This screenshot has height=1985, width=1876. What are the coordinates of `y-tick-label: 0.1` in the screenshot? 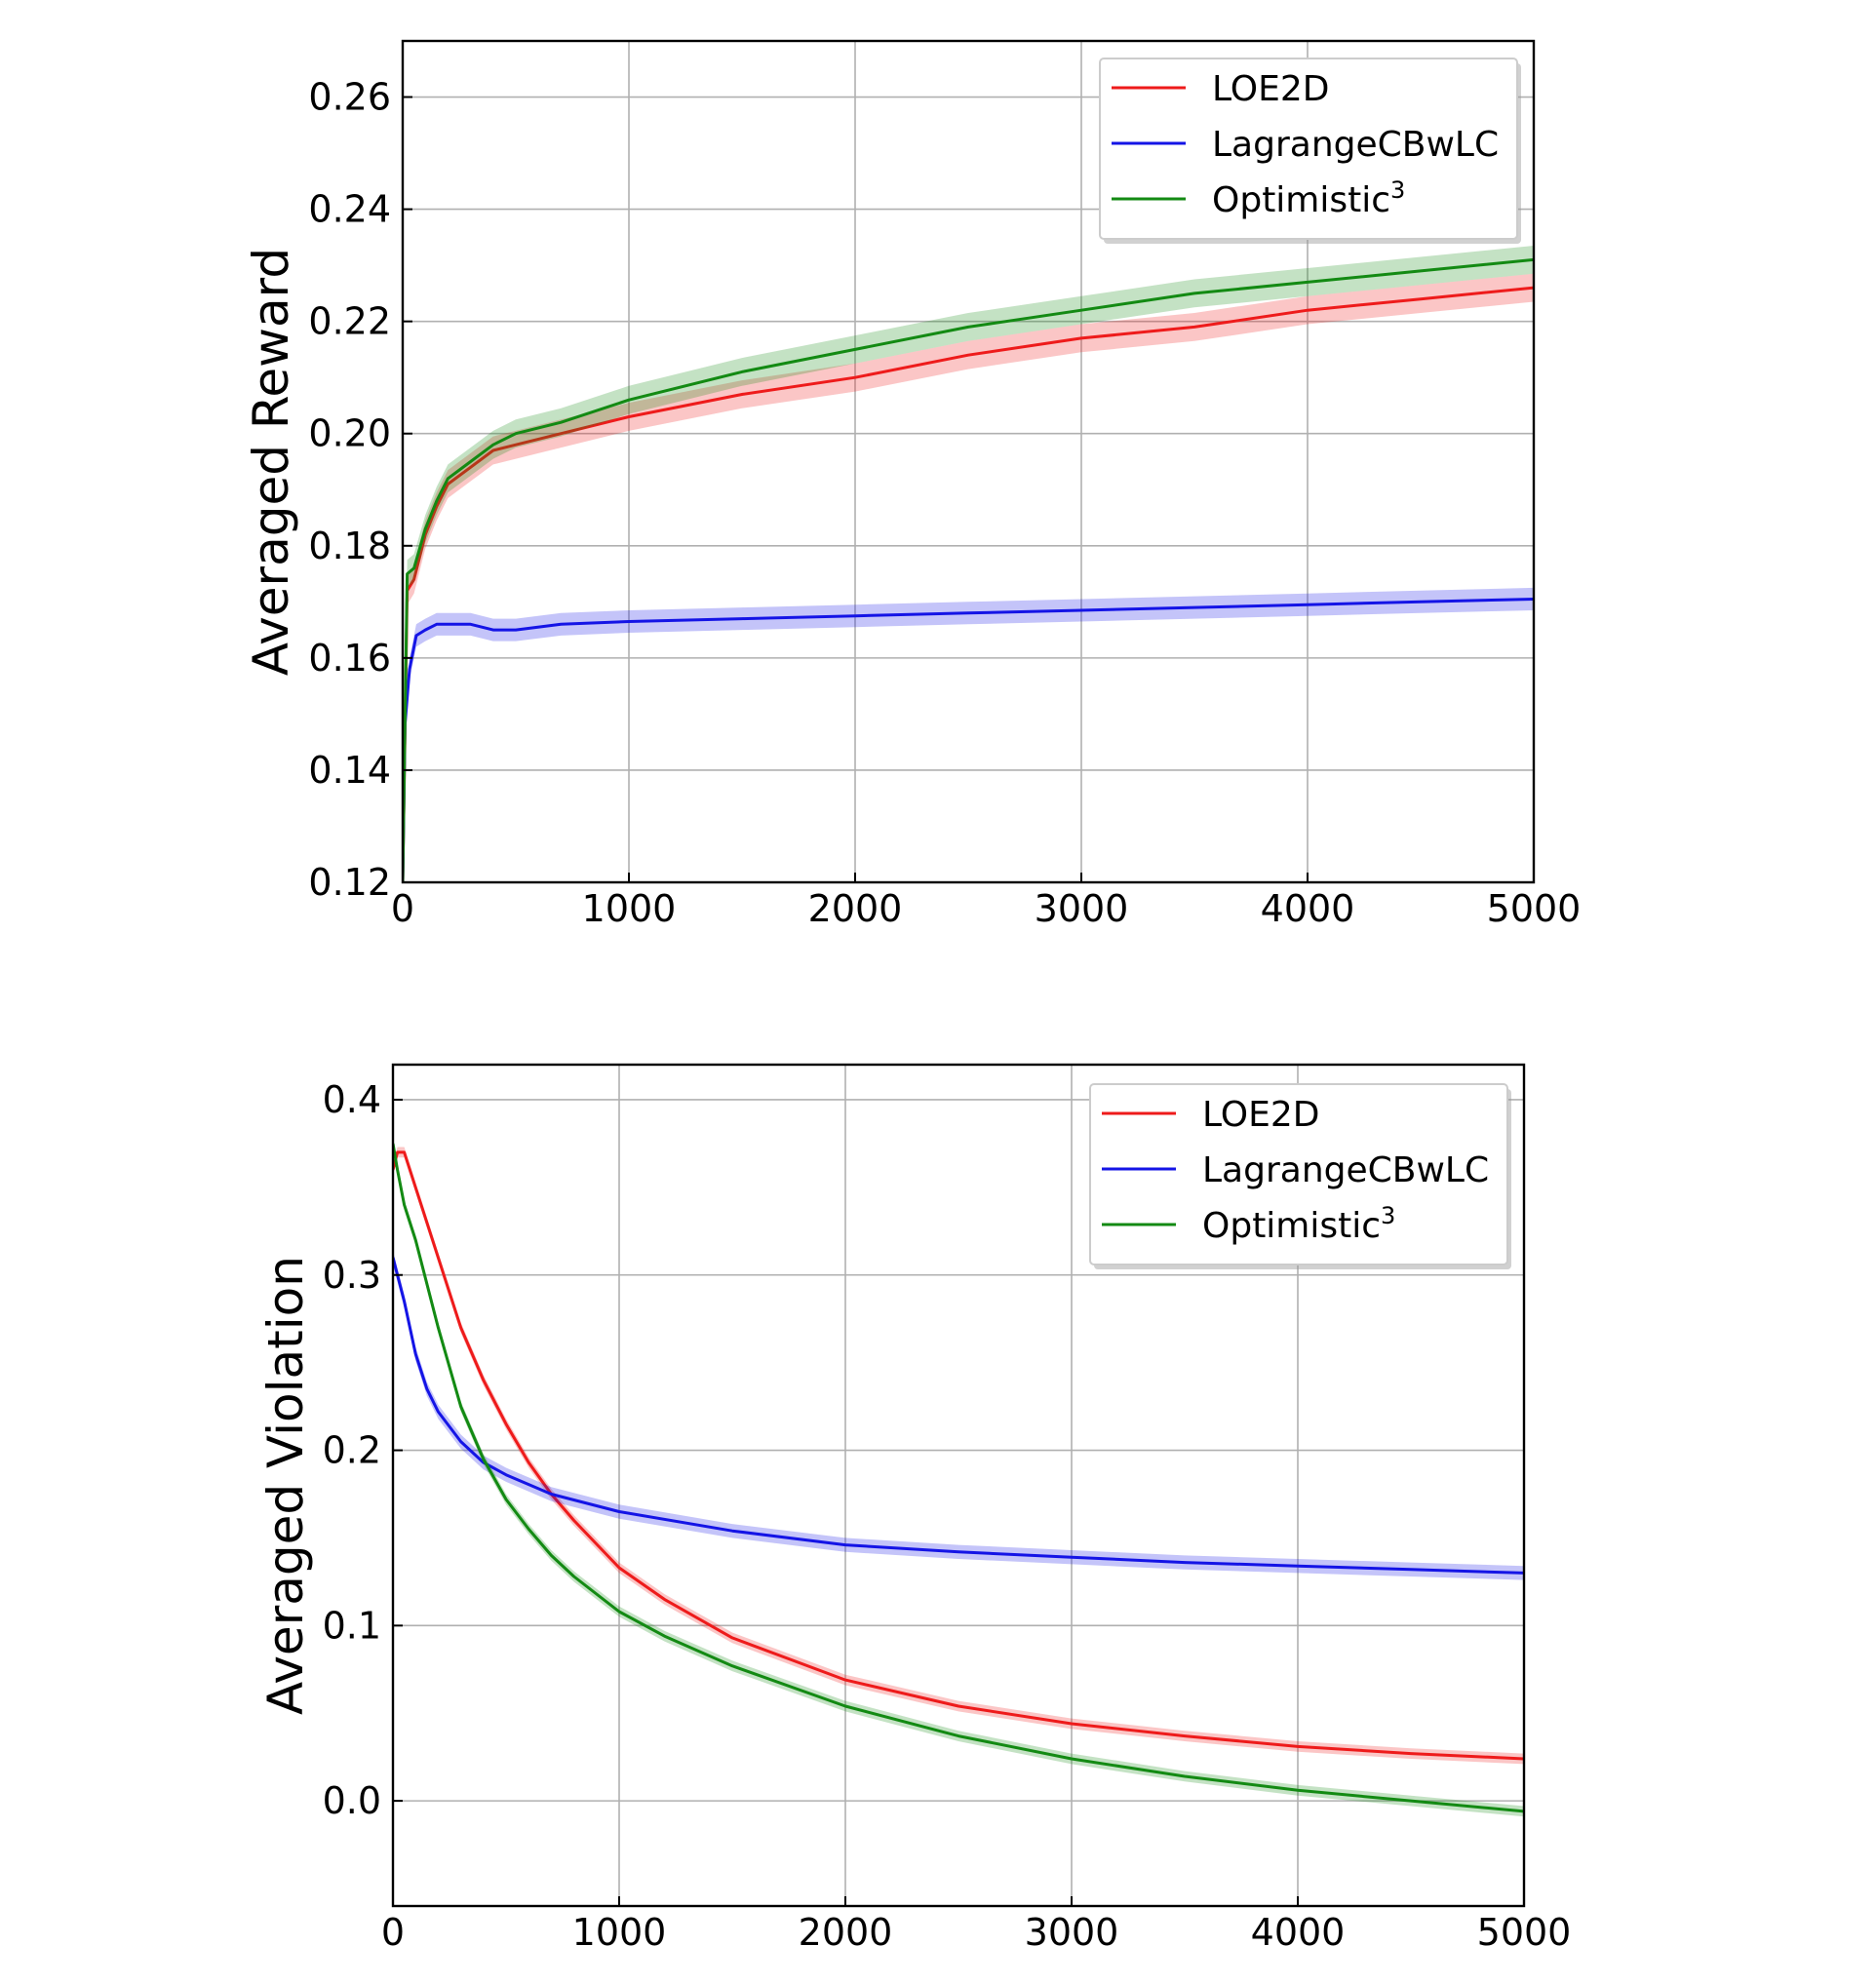 It's located at (352, 1626).